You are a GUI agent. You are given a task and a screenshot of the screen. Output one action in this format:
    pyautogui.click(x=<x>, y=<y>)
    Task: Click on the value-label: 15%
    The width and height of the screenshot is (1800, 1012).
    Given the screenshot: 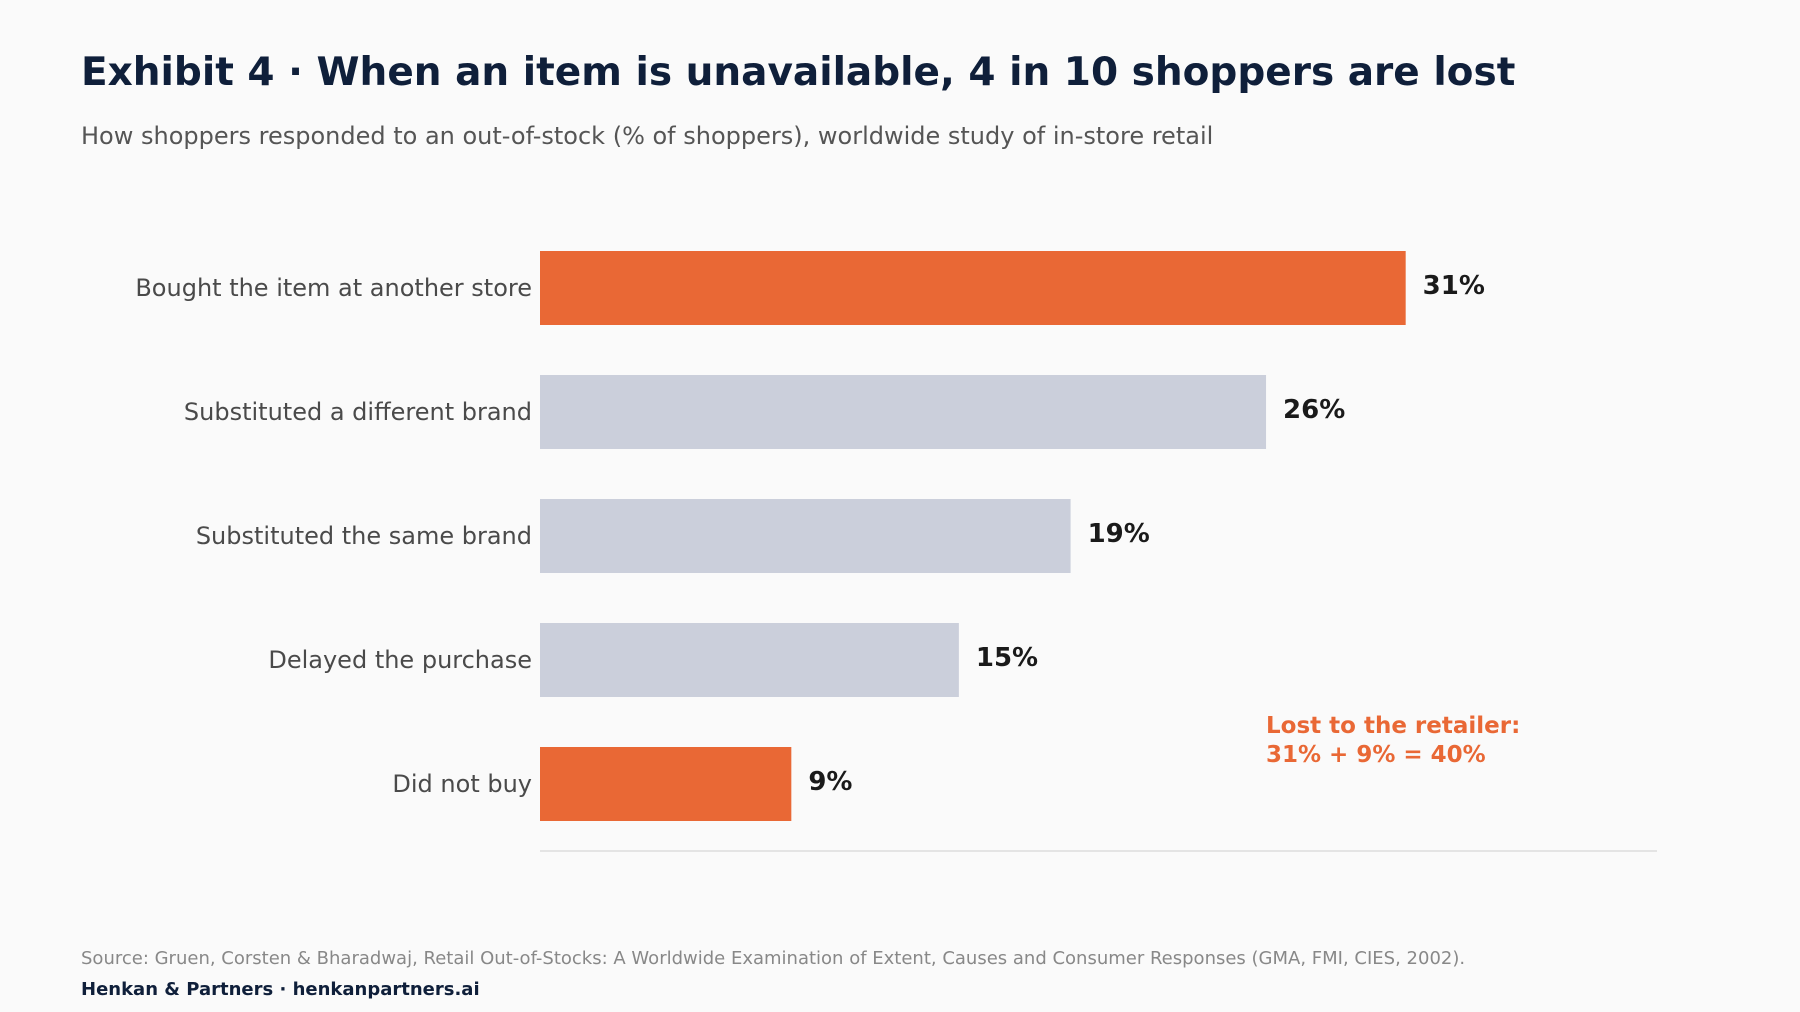 What is the action you would take?
    pyautogui.click(x=1007, y=658)
    